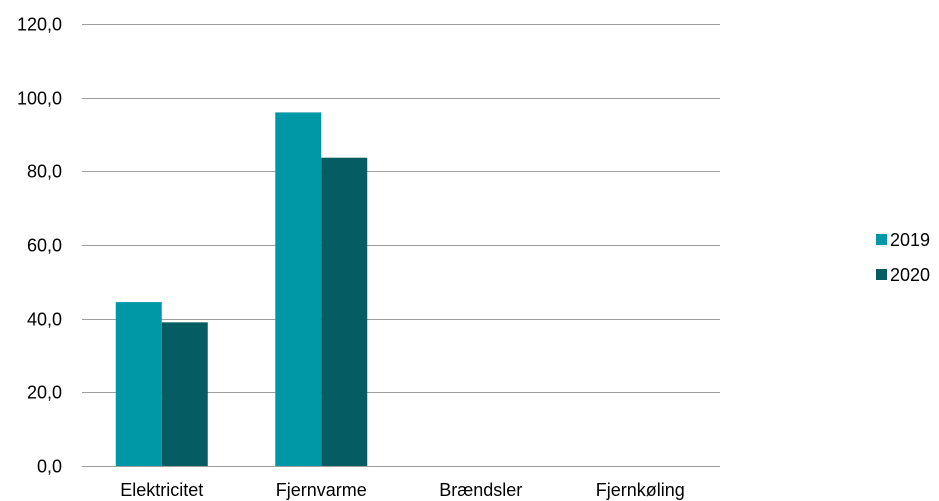  What do you see at coordinates (903, 257) in the screenshot?
I see `legend: 2019 2020` at bounding box center [903, 257].